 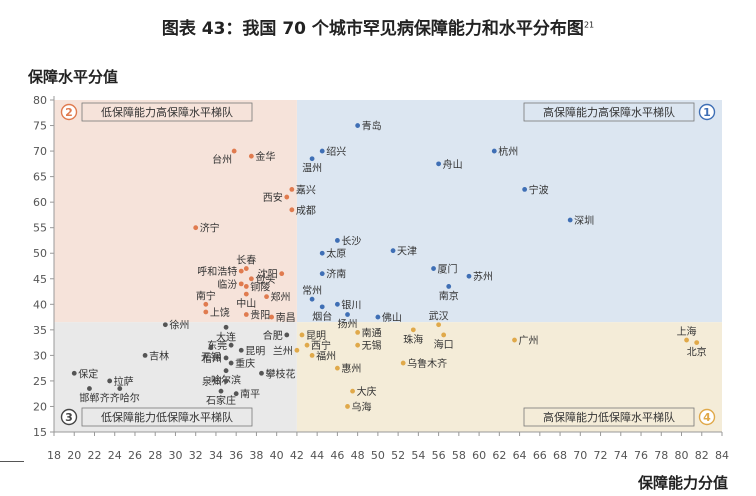 I want to click on point-label: 厦门, so click(x=448, y=269).